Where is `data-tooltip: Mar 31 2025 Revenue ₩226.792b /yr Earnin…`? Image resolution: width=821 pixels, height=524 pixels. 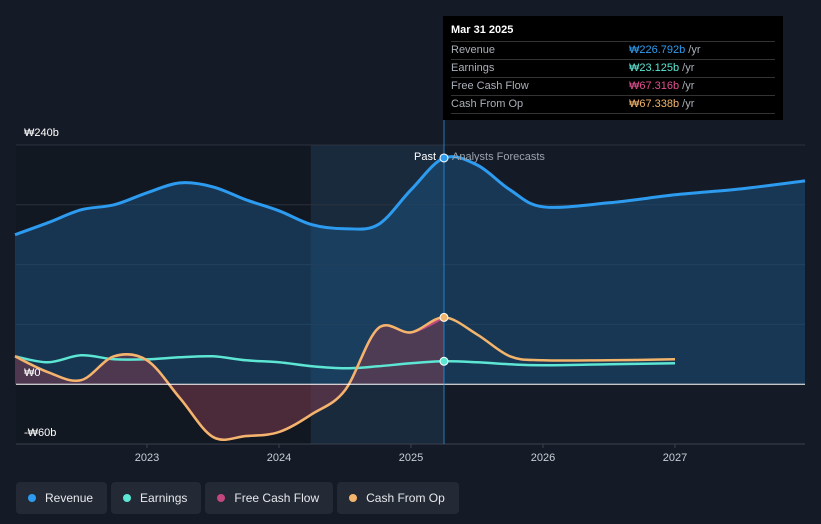 data-tooltip: Mar 31 2025 Revenue ₩226.792b /yr Earnin… is located at coordinates (613, 68).